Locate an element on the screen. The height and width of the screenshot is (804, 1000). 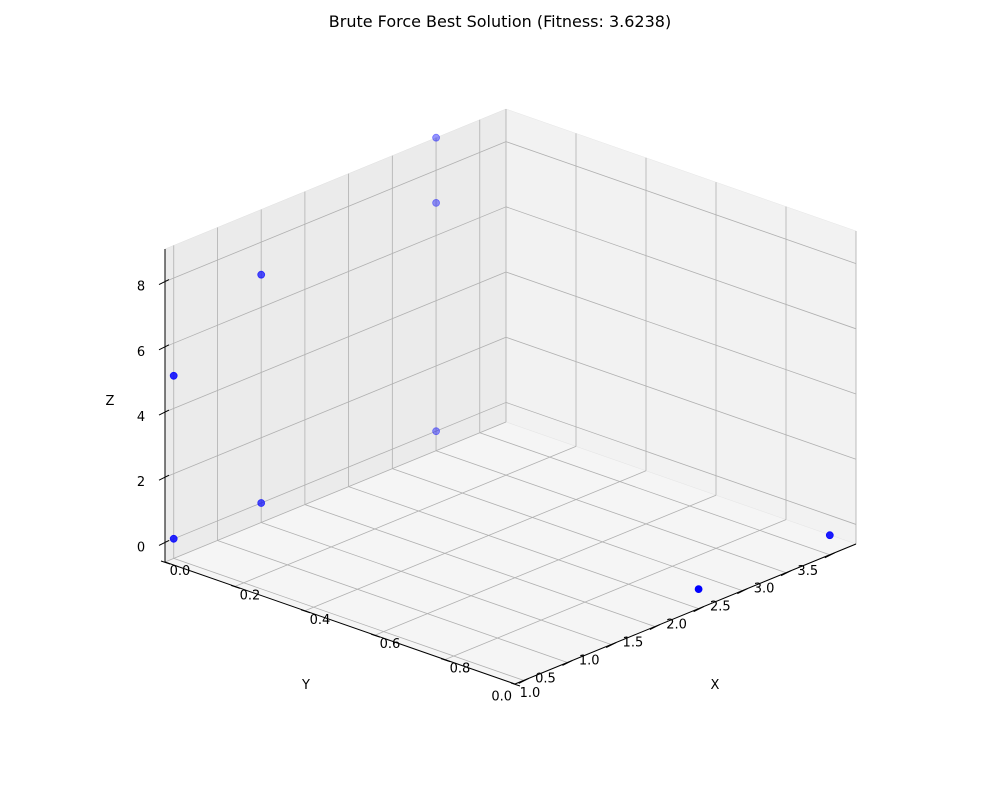
x-axis-line is located at coordinates (340, 623).